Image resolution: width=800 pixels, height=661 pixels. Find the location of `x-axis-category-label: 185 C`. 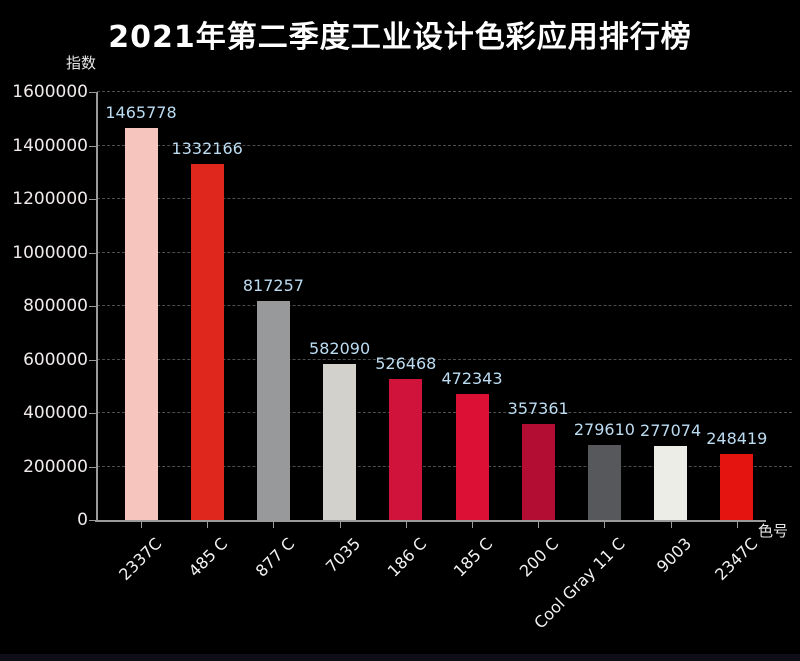

x-axis-category-label: 185 C is located at coordinates (473, 557).